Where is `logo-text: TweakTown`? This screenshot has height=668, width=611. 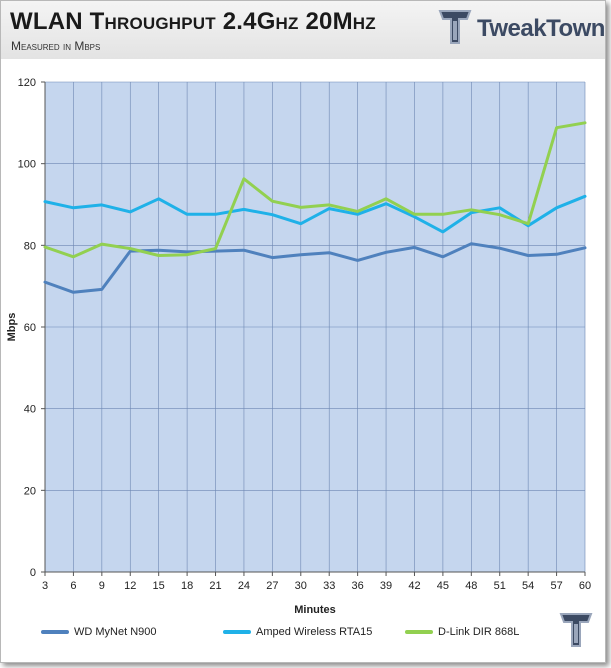 logo-text: TweakTown is located at coordinates (541, 28).